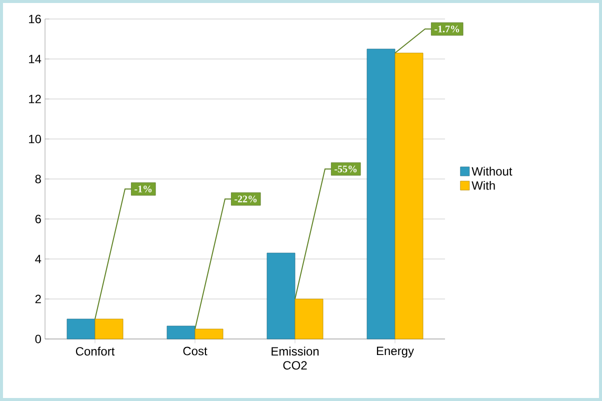 The image size is (602, 401). I want to click on x-tick-label: Emission CO2, so click(295, 358).